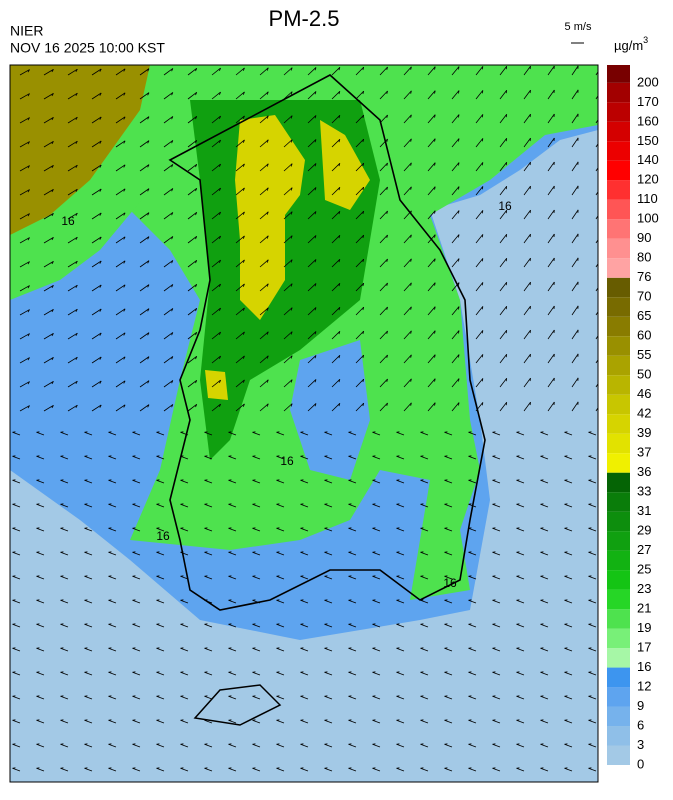 This screenshot has width=673, height=800. What do you see at coordinates (644, 374) in the screenshot?
I see `colorbar-label: 50` at bounding box center [644, 374].